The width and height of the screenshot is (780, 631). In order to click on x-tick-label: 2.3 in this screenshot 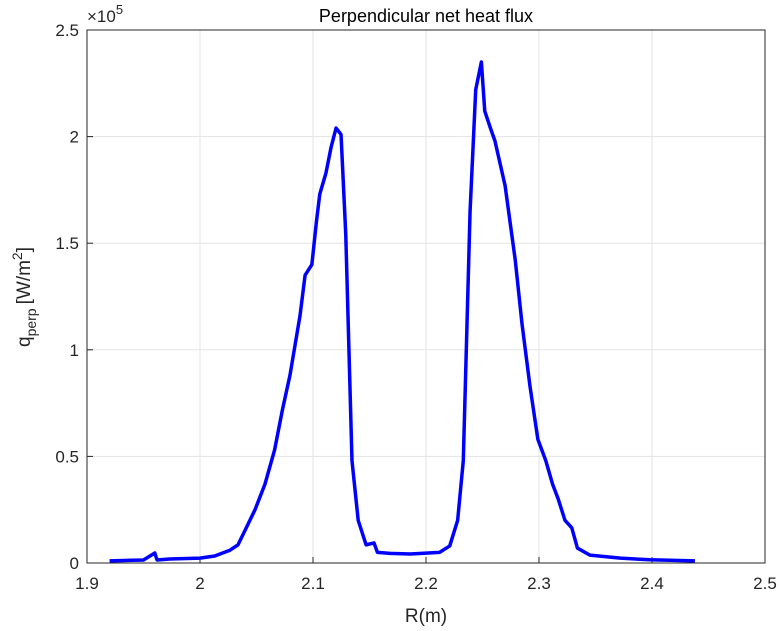, I will do `click(539, 583)`.